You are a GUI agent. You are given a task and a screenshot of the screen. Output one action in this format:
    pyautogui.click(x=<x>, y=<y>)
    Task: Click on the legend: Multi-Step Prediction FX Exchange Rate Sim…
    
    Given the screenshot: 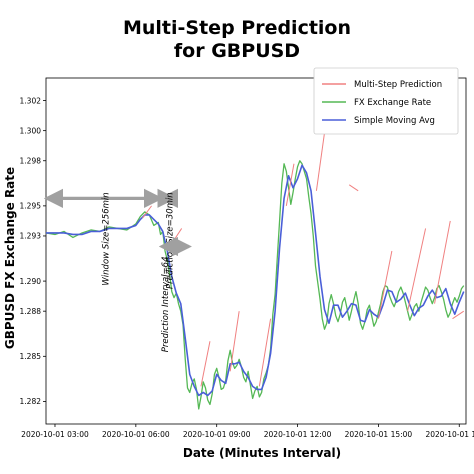 What is the action you would take?
    pyautogui.click(x=386, y=101)
    